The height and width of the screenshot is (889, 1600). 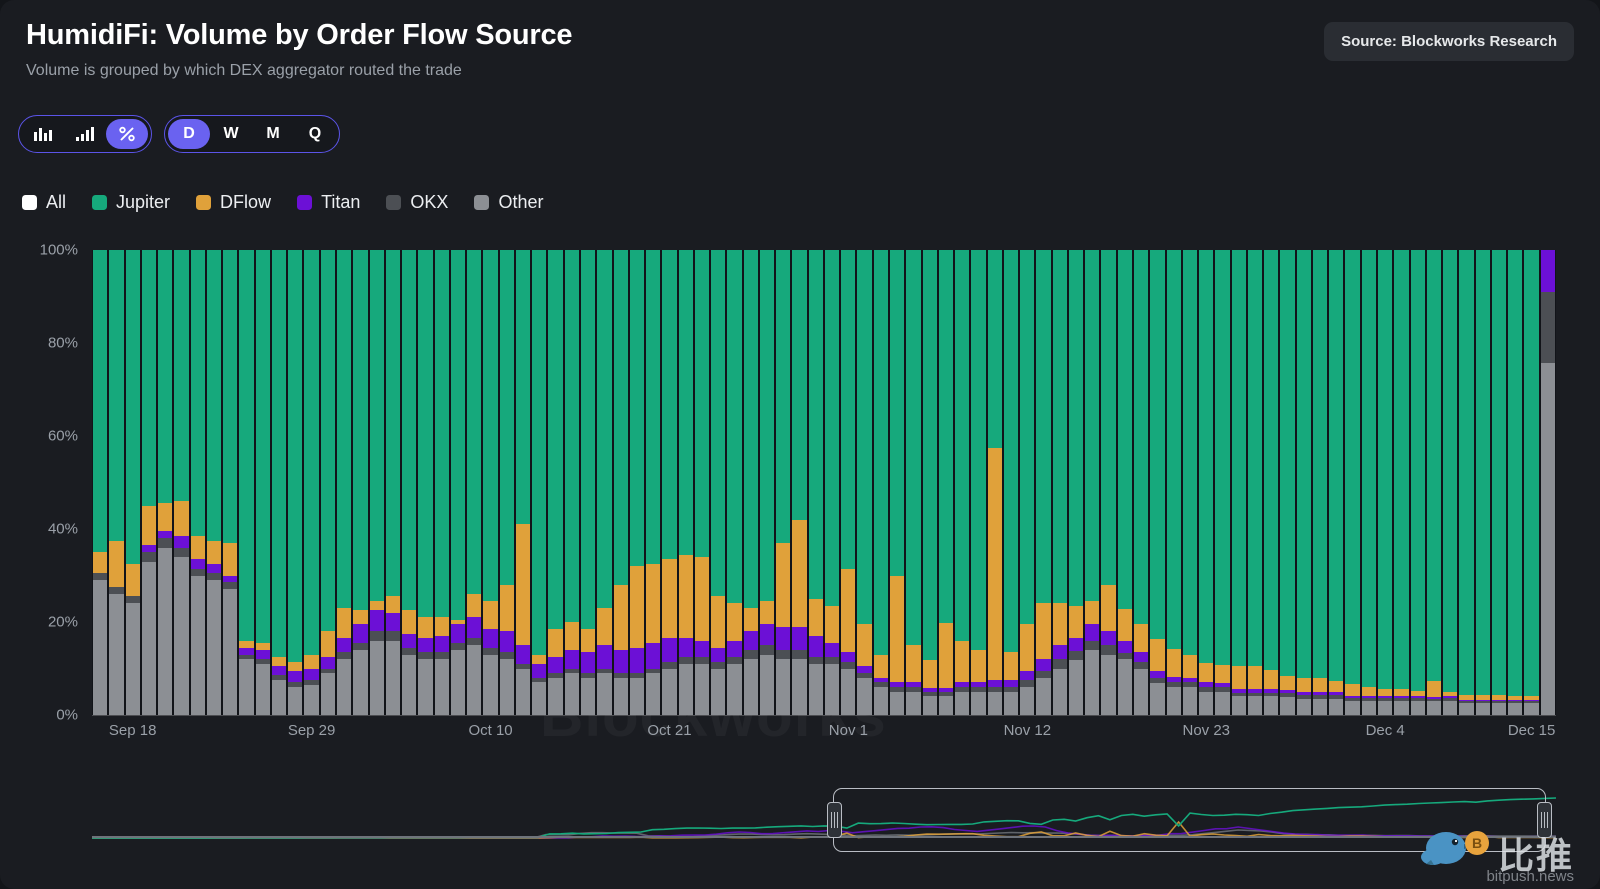 I want to click on navigator-brush, so click(x=1189, y=820).